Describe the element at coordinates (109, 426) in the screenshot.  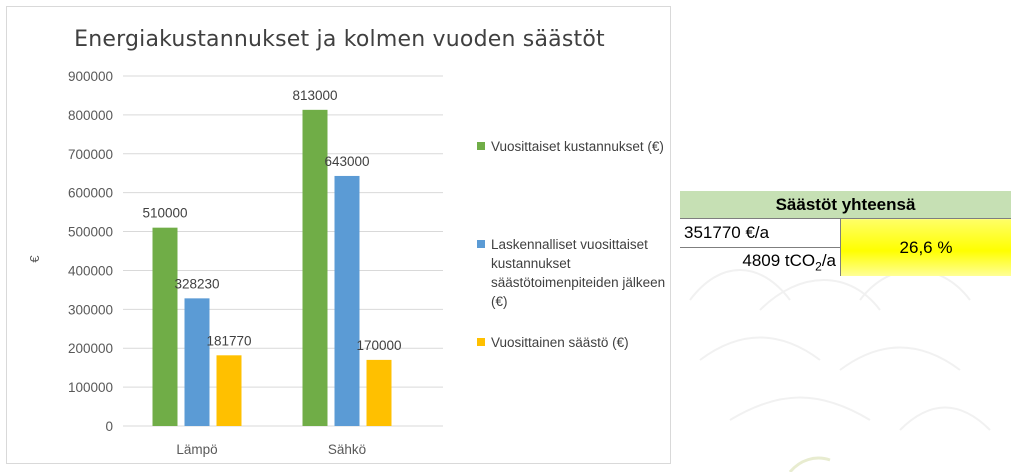
I see `y-tick-label: 0` at that location.